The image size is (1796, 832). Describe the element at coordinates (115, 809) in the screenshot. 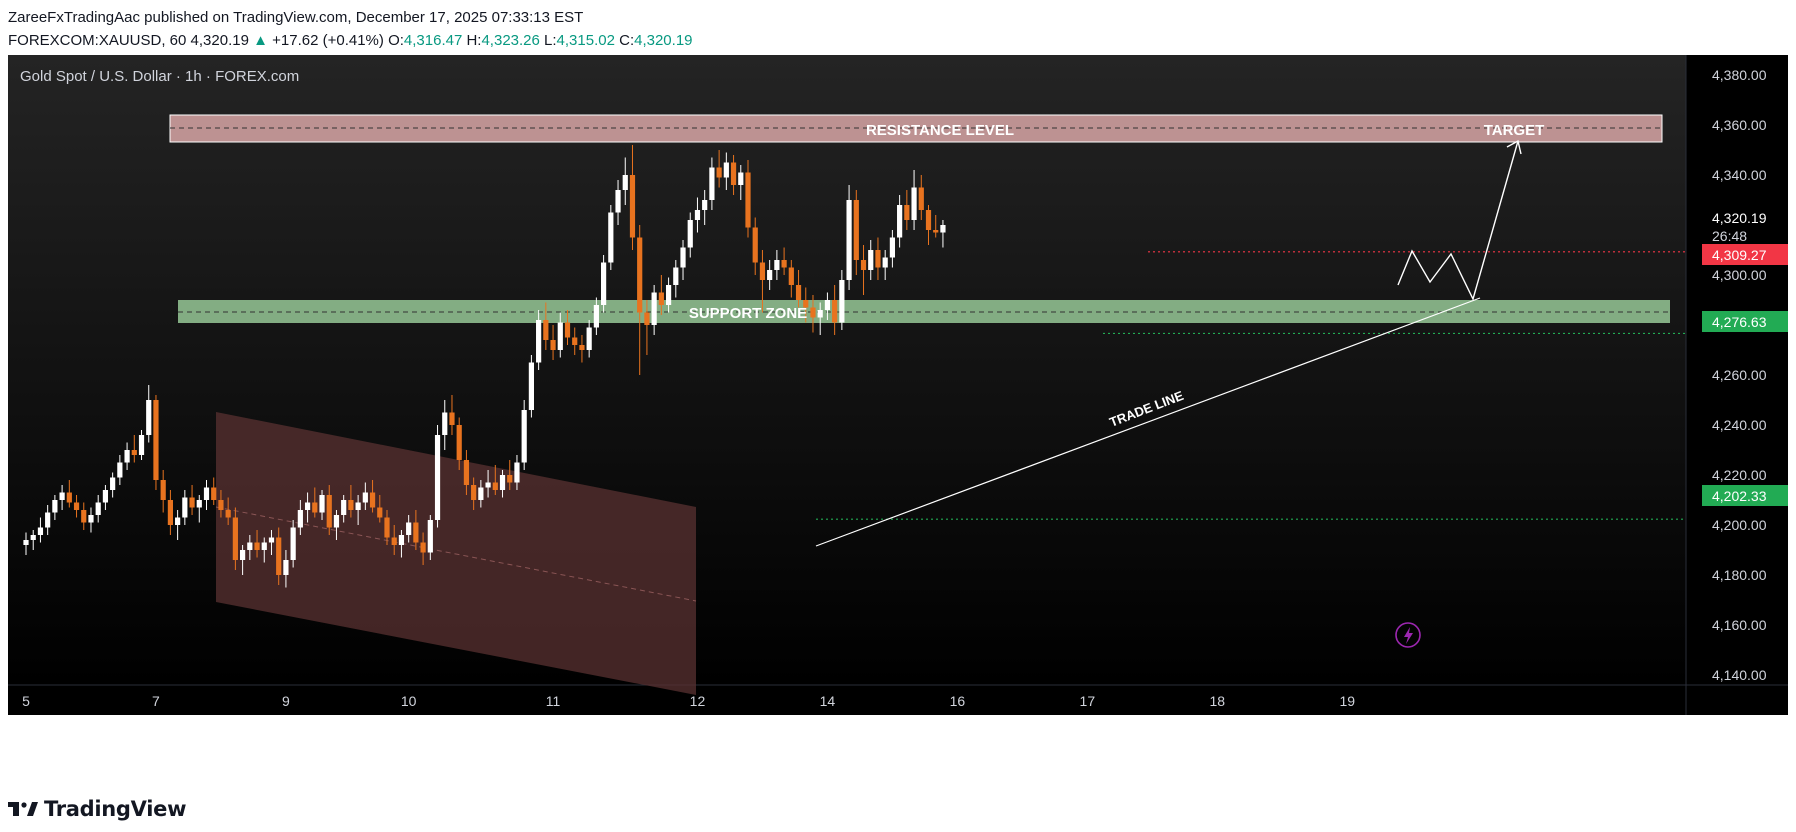

I see `tradingview-brand: TradingView` at that location.